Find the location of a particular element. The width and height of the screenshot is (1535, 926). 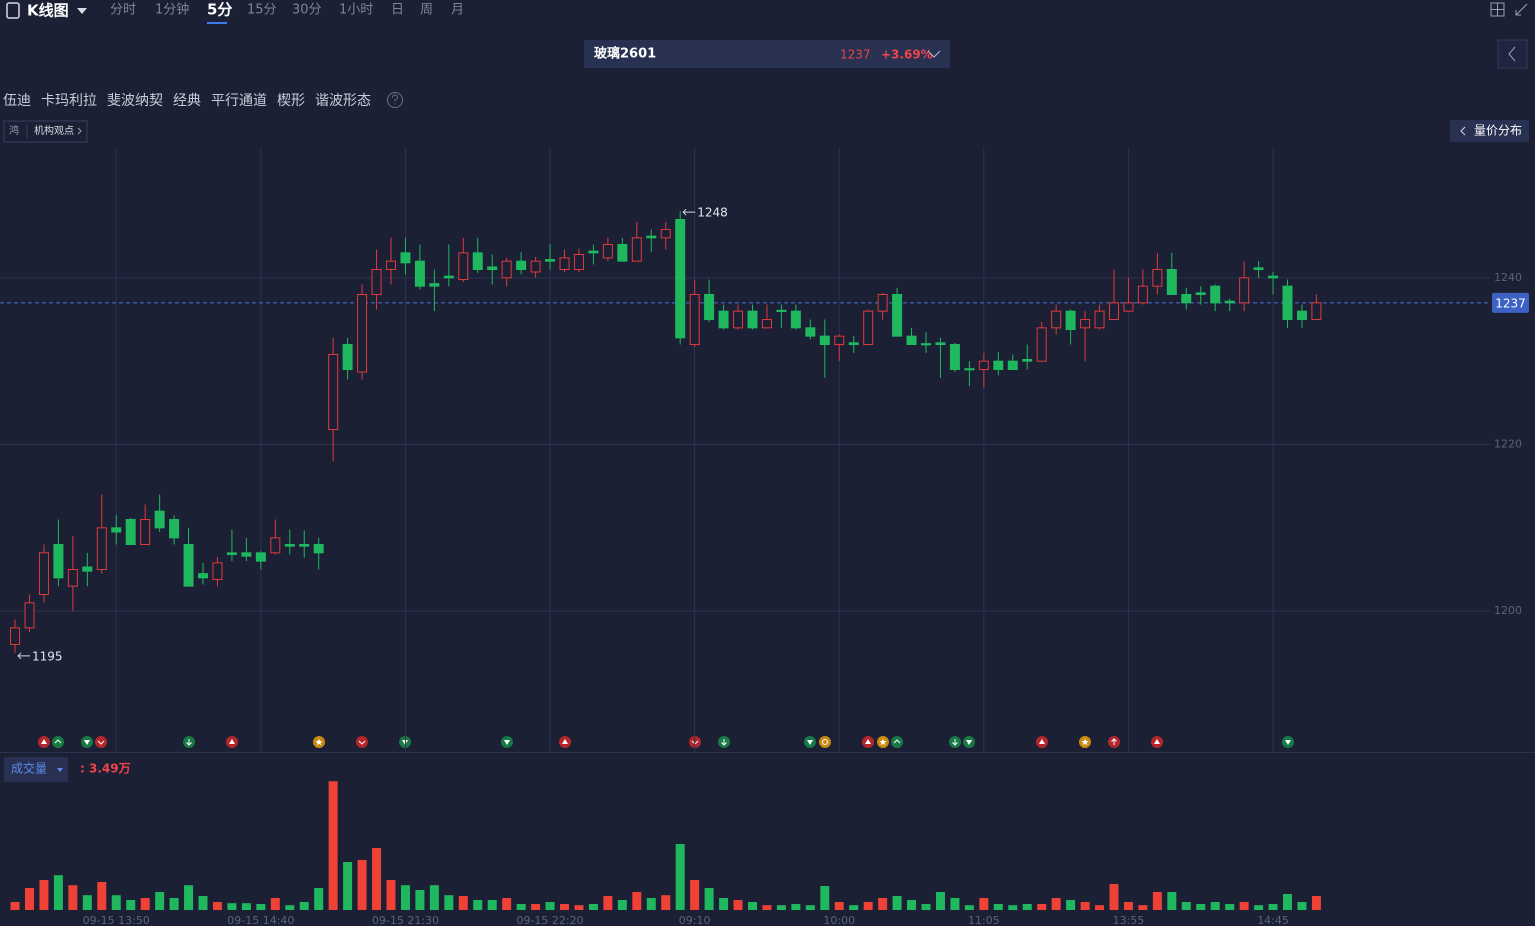

y-tick-label: 1220 is located at coordinates (1508, 444).